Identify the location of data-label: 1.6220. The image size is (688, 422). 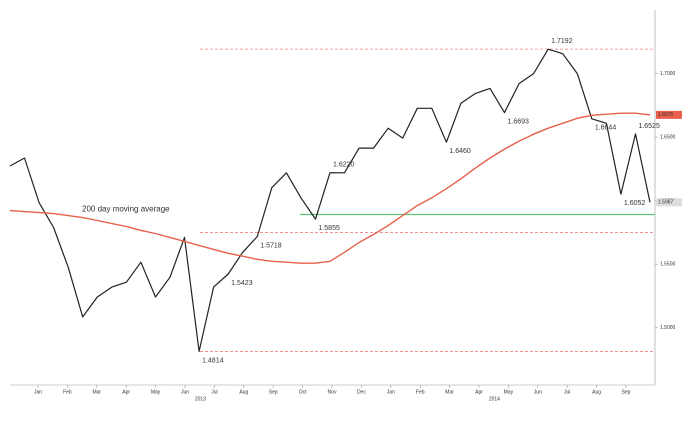
(344, 165).